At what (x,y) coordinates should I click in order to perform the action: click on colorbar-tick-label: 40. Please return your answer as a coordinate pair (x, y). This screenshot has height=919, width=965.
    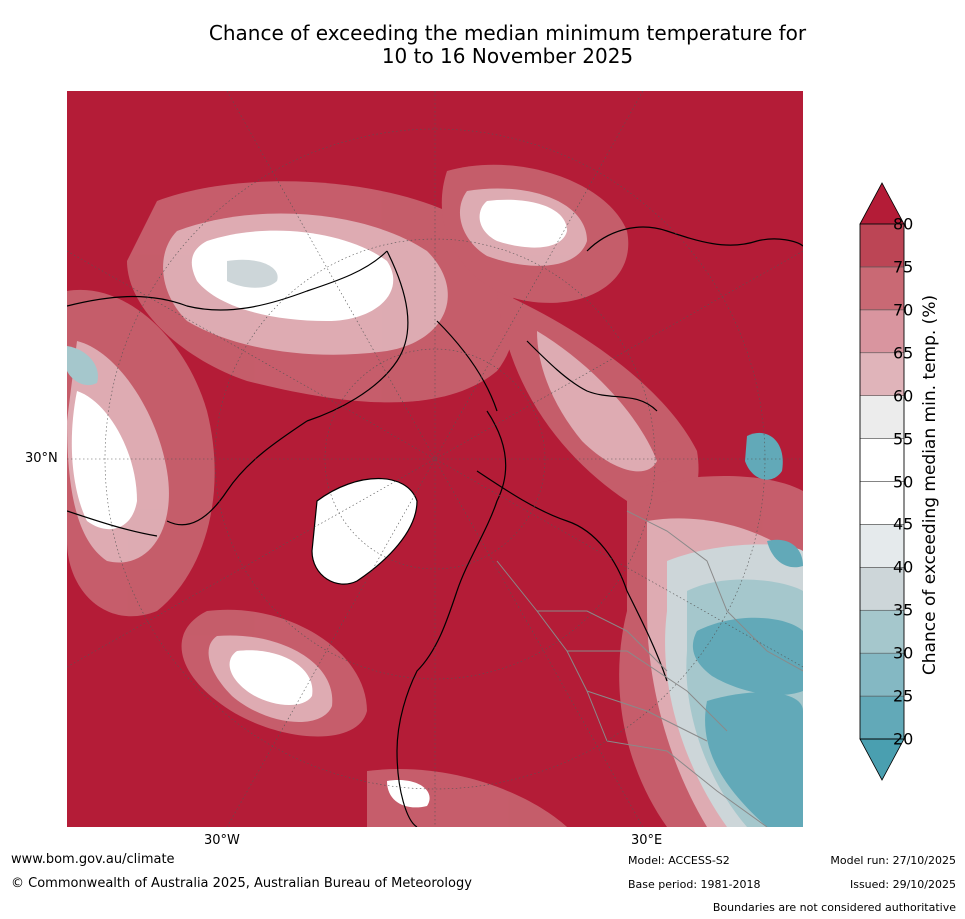
    Looking at the image, I should click on (903, 567).